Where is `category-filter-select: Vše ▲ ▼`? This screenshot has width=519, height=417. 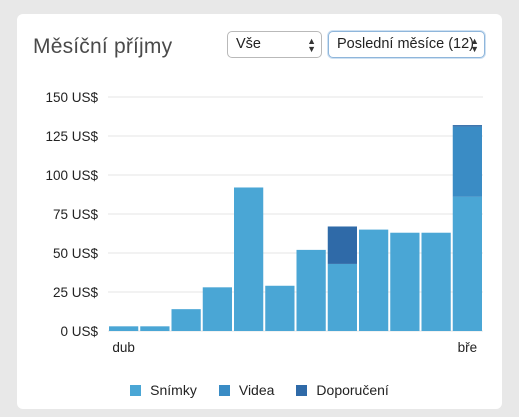 category-filter-select: Vše ▲ ▼ is located at coordinates (274, 44).